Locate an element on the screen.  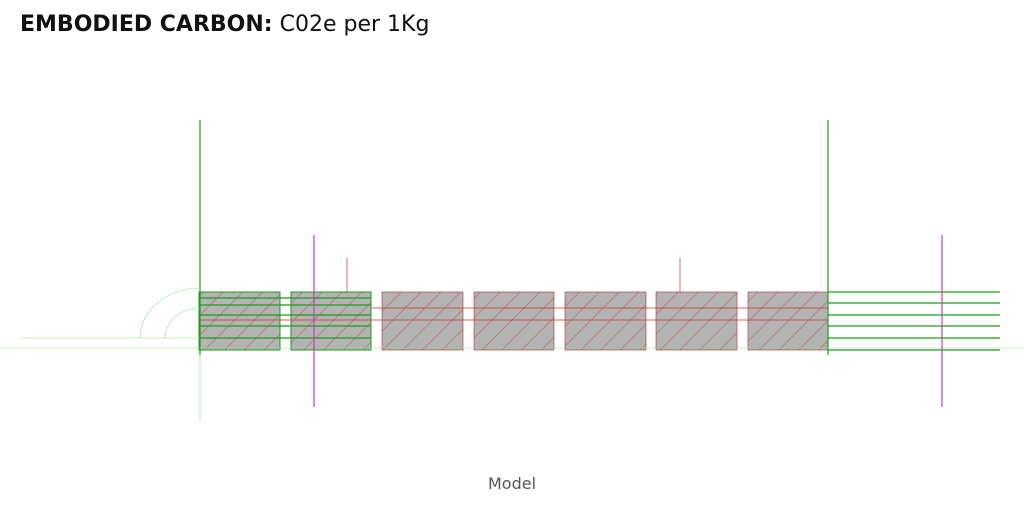
viewport-label: Model is located at coordinates (512, 483).